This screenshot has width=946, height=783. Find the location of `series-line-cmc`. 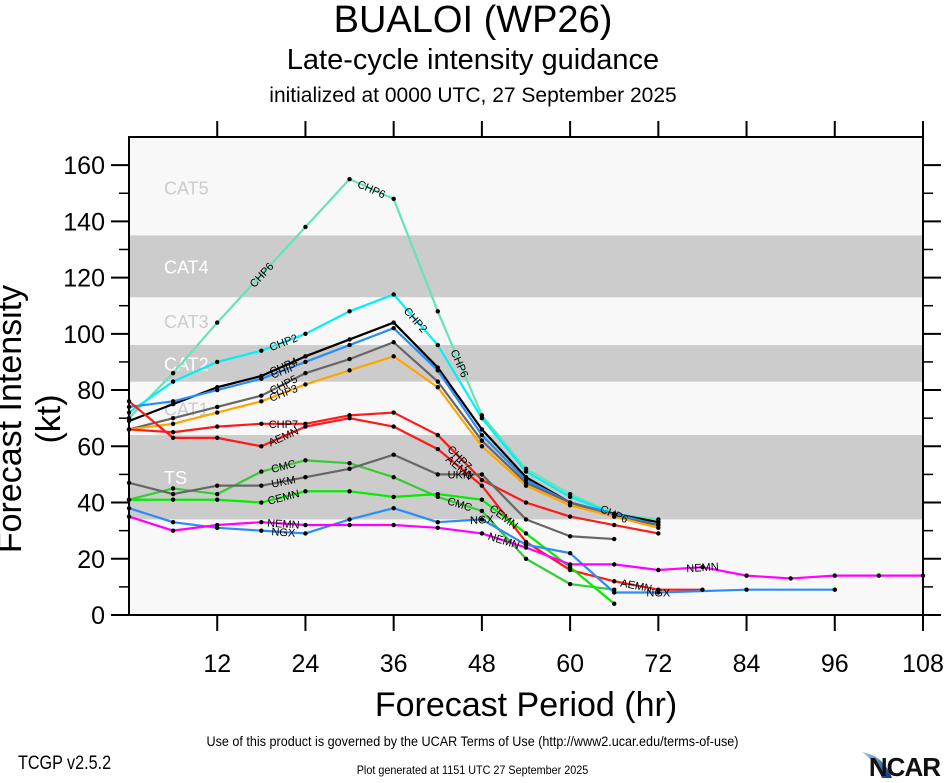

series-line-cmc is located at coordinates (371, 525).